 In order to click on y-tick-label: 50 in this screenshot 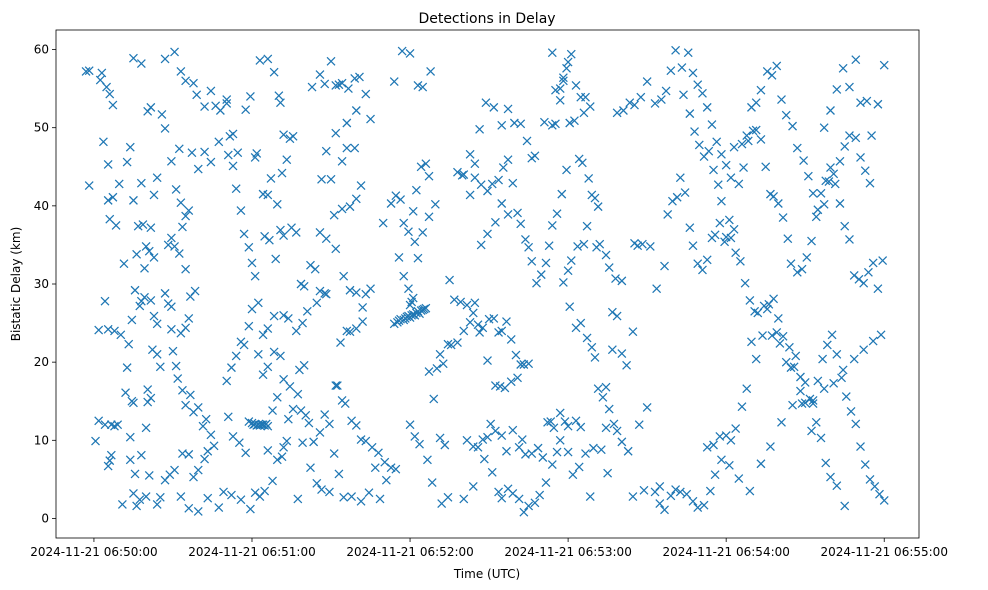, I will do `click(41, 128)`.